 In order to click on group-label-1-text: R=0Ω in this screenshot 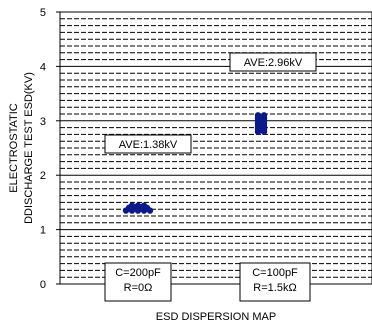, I will do `click(138, 288)`.